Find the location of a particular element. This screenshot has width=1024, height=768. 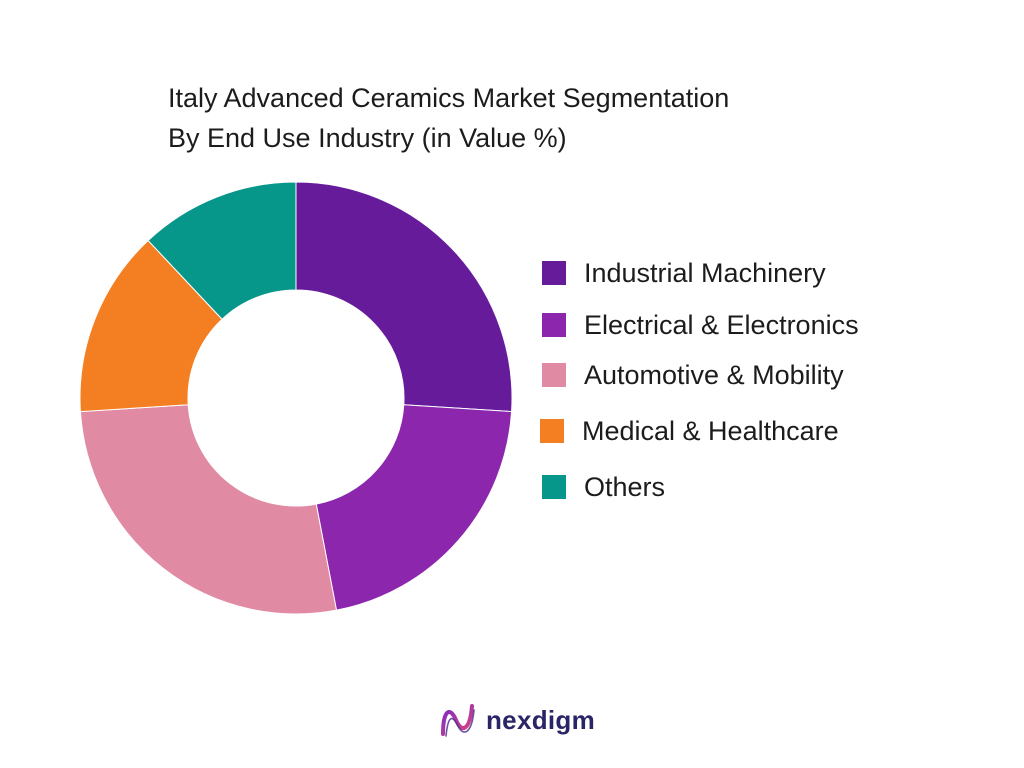

legend-label: Medical & Healthcare is located at coordinates (710, 430).